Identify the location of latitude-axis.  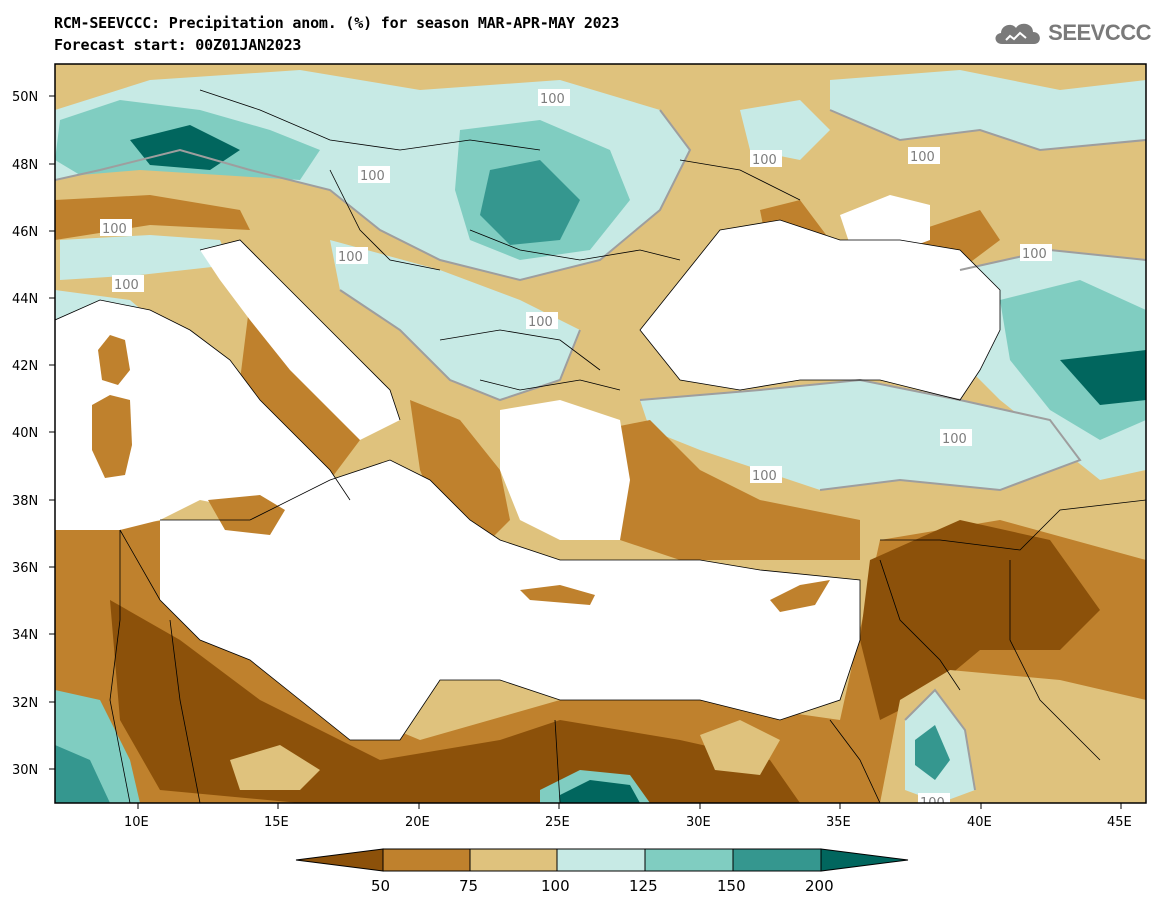
(52, 432).